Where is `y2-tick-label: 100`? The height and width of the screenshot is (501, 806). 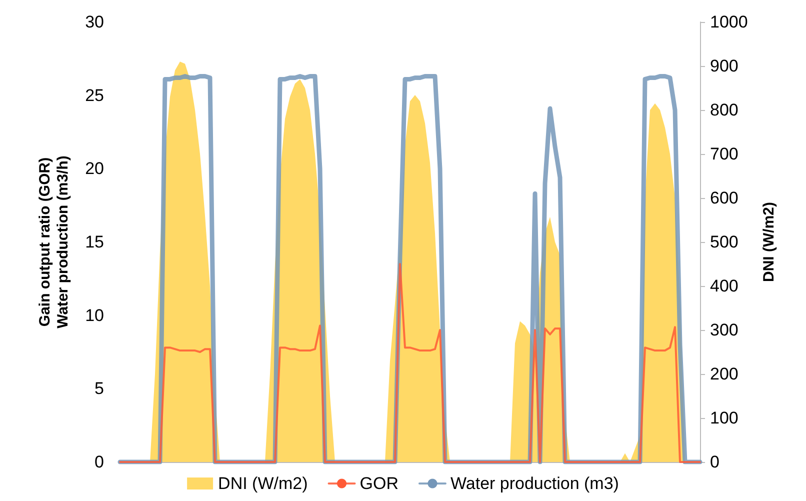
y2-tick-label: 100 is located at coordinates (724, 418).